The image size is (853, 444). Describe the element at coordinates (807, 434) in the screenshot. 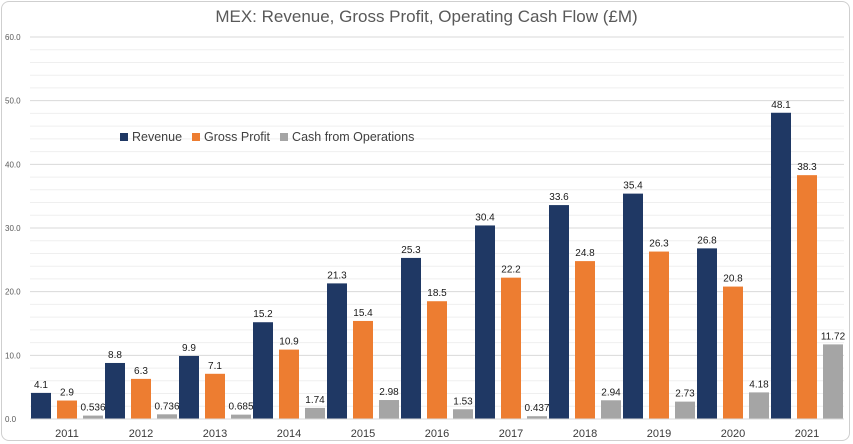

I see `x-tick-label: 2021` at that location.